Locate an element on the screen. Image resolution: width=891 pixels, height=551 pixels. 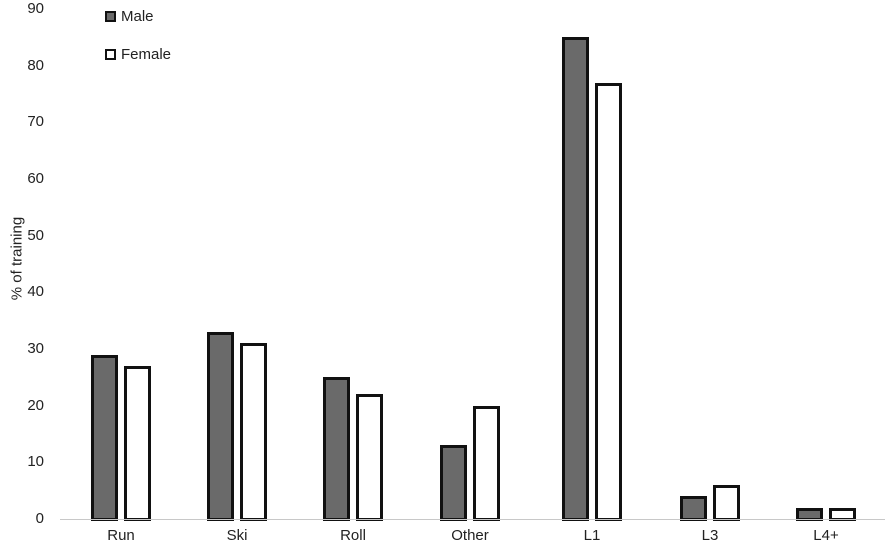
y-tick: 50 is located at coordinates (35, 235).